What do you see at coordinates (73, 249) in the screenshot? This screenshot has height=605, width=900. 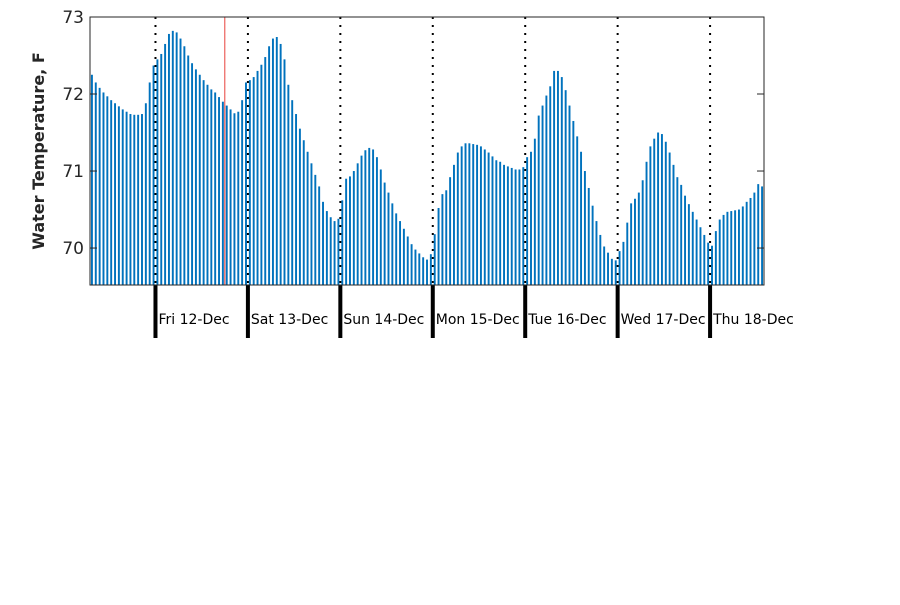 I see `y-tick-label: 70` at bounding box center [73, 249].